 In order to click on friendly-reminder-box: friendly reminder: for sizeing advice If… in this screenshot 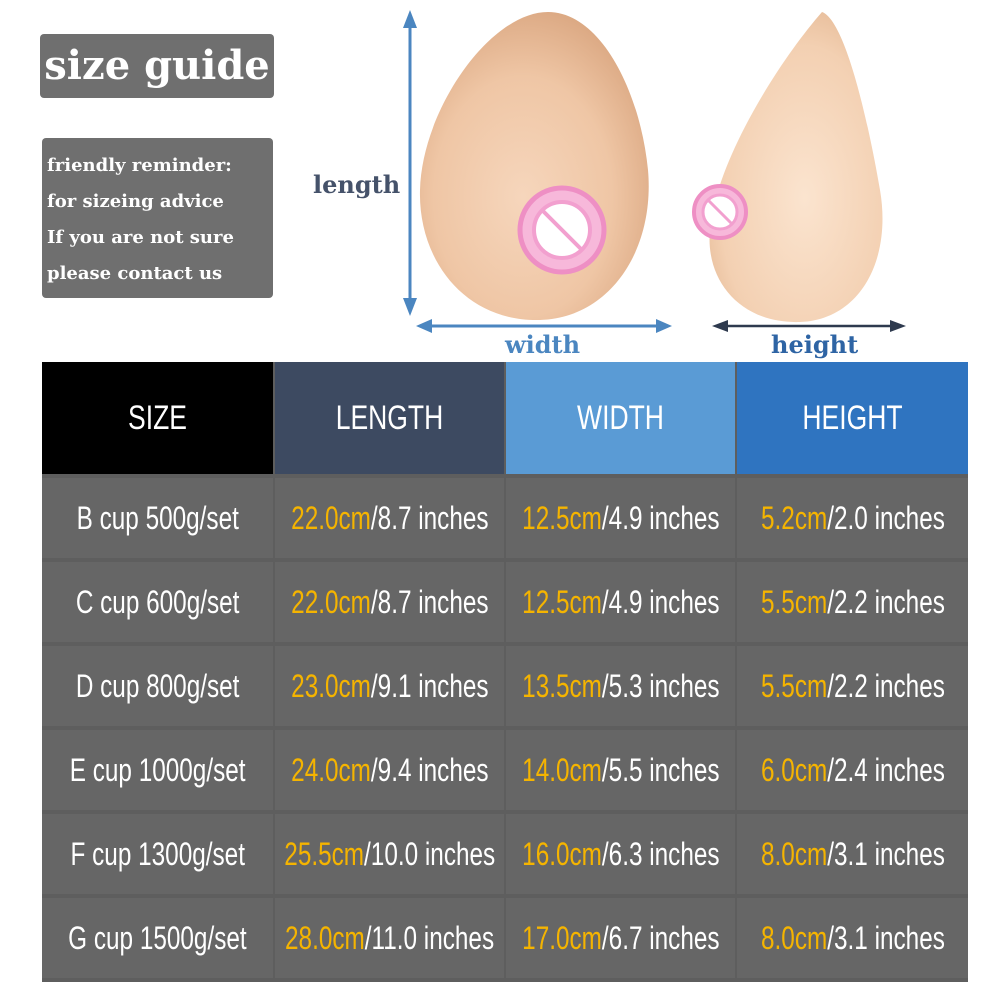, I will do `click(157, 218)`.